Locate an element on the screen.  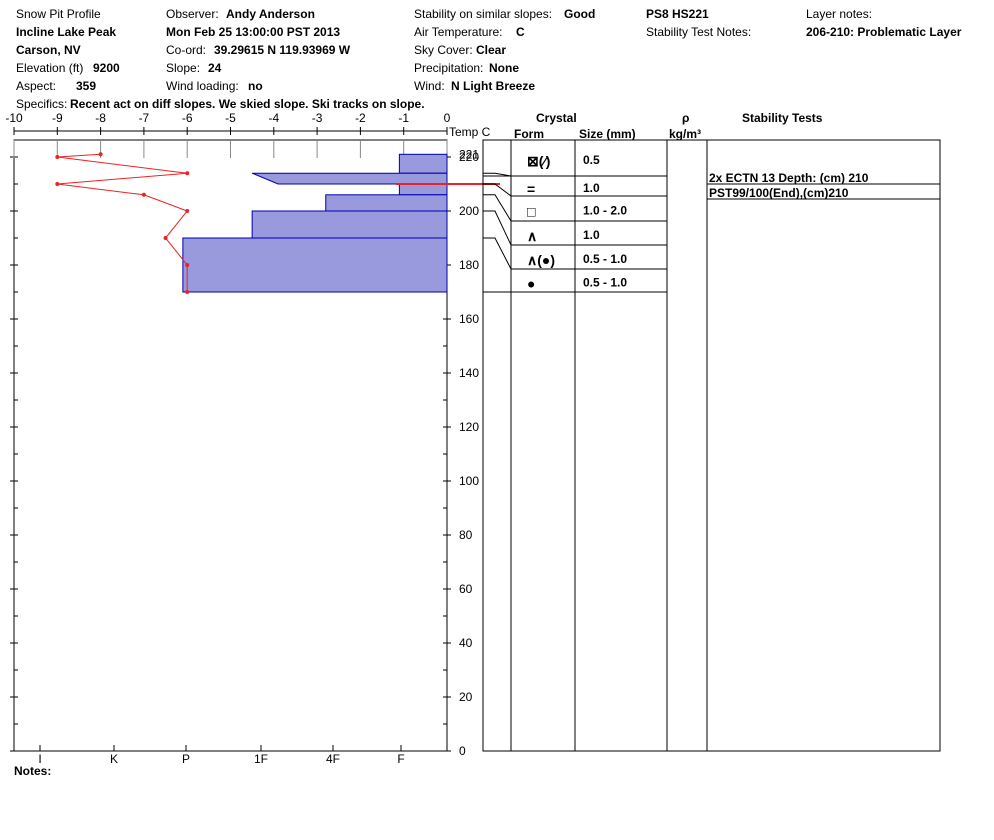
hardness-layers is located at coordinates (341, 223).